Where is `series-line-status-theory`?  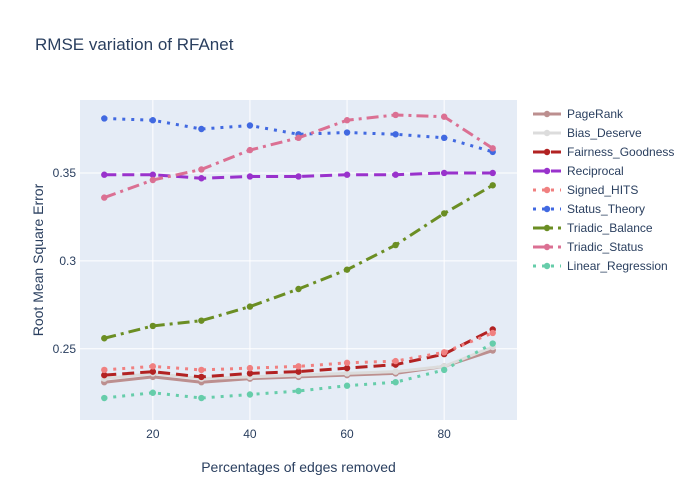 series-line-status-theory is located at coordinates (299, 135).